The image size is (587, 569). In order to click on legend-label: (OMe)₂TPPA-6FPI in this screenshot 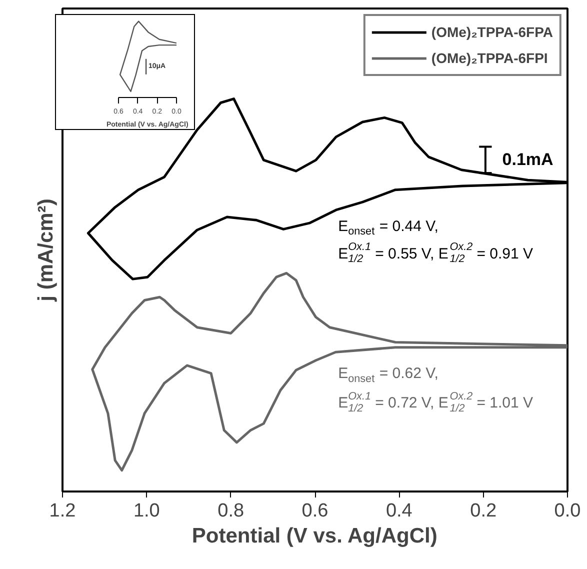, I will do `click(489, 58)`.